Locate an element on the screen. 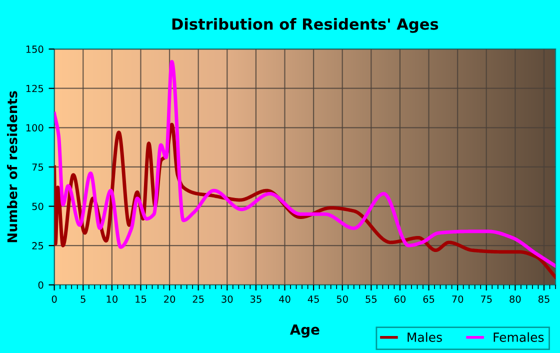 This screenshot has width=560, height=353. y-tick-label: 25 is located at coordinates (38, 246).